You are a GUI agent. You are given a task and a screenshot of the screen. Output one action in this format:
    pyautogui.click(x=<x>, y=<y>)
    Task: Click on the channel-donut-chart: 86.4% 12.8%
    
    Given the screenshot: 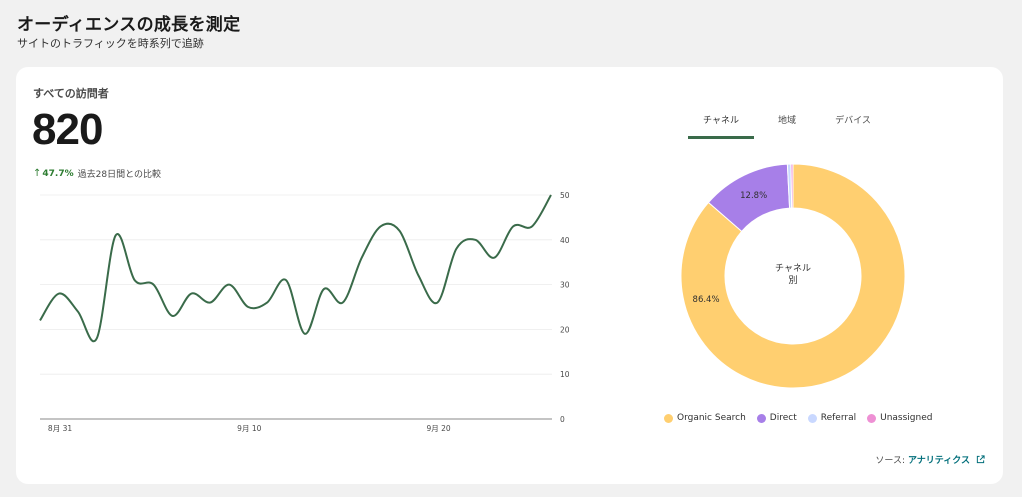 What is the action you would take?
    pyautogui.click(x=793, y=276)
    